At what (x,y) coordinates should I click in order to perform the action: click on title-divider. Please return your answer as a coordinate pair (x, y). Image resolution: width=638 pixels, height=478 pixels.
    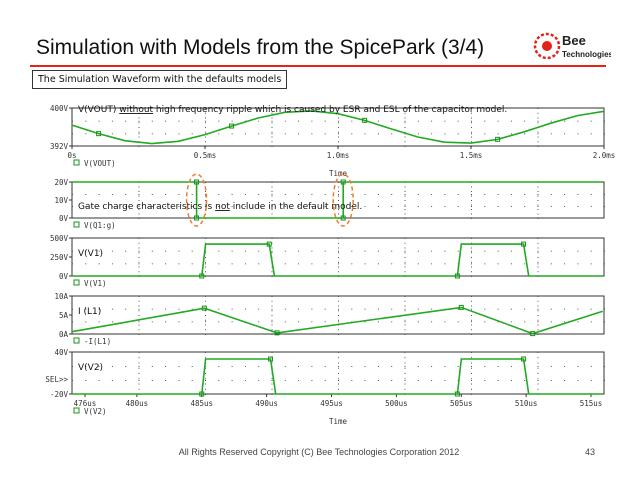
    Looking at the image, I should click on (318, 66).